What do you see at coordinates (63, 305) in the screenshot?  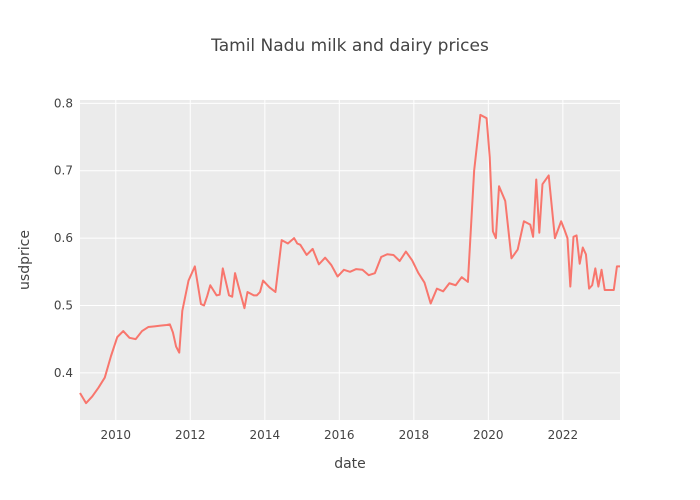 I see `y-tick-label: 0.5` at bounding box center [63, 305].